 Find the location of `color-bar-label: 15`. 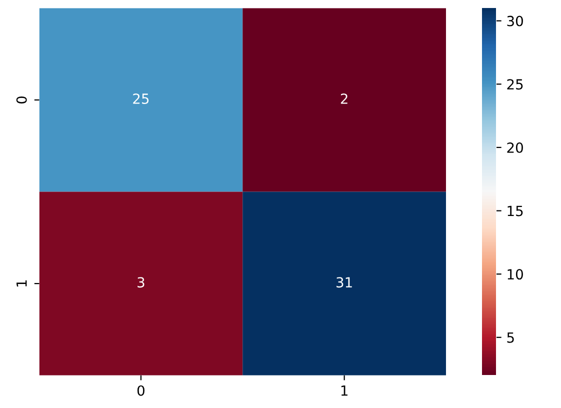

color-bar-label: 15 is located at coordinates (515, 211).